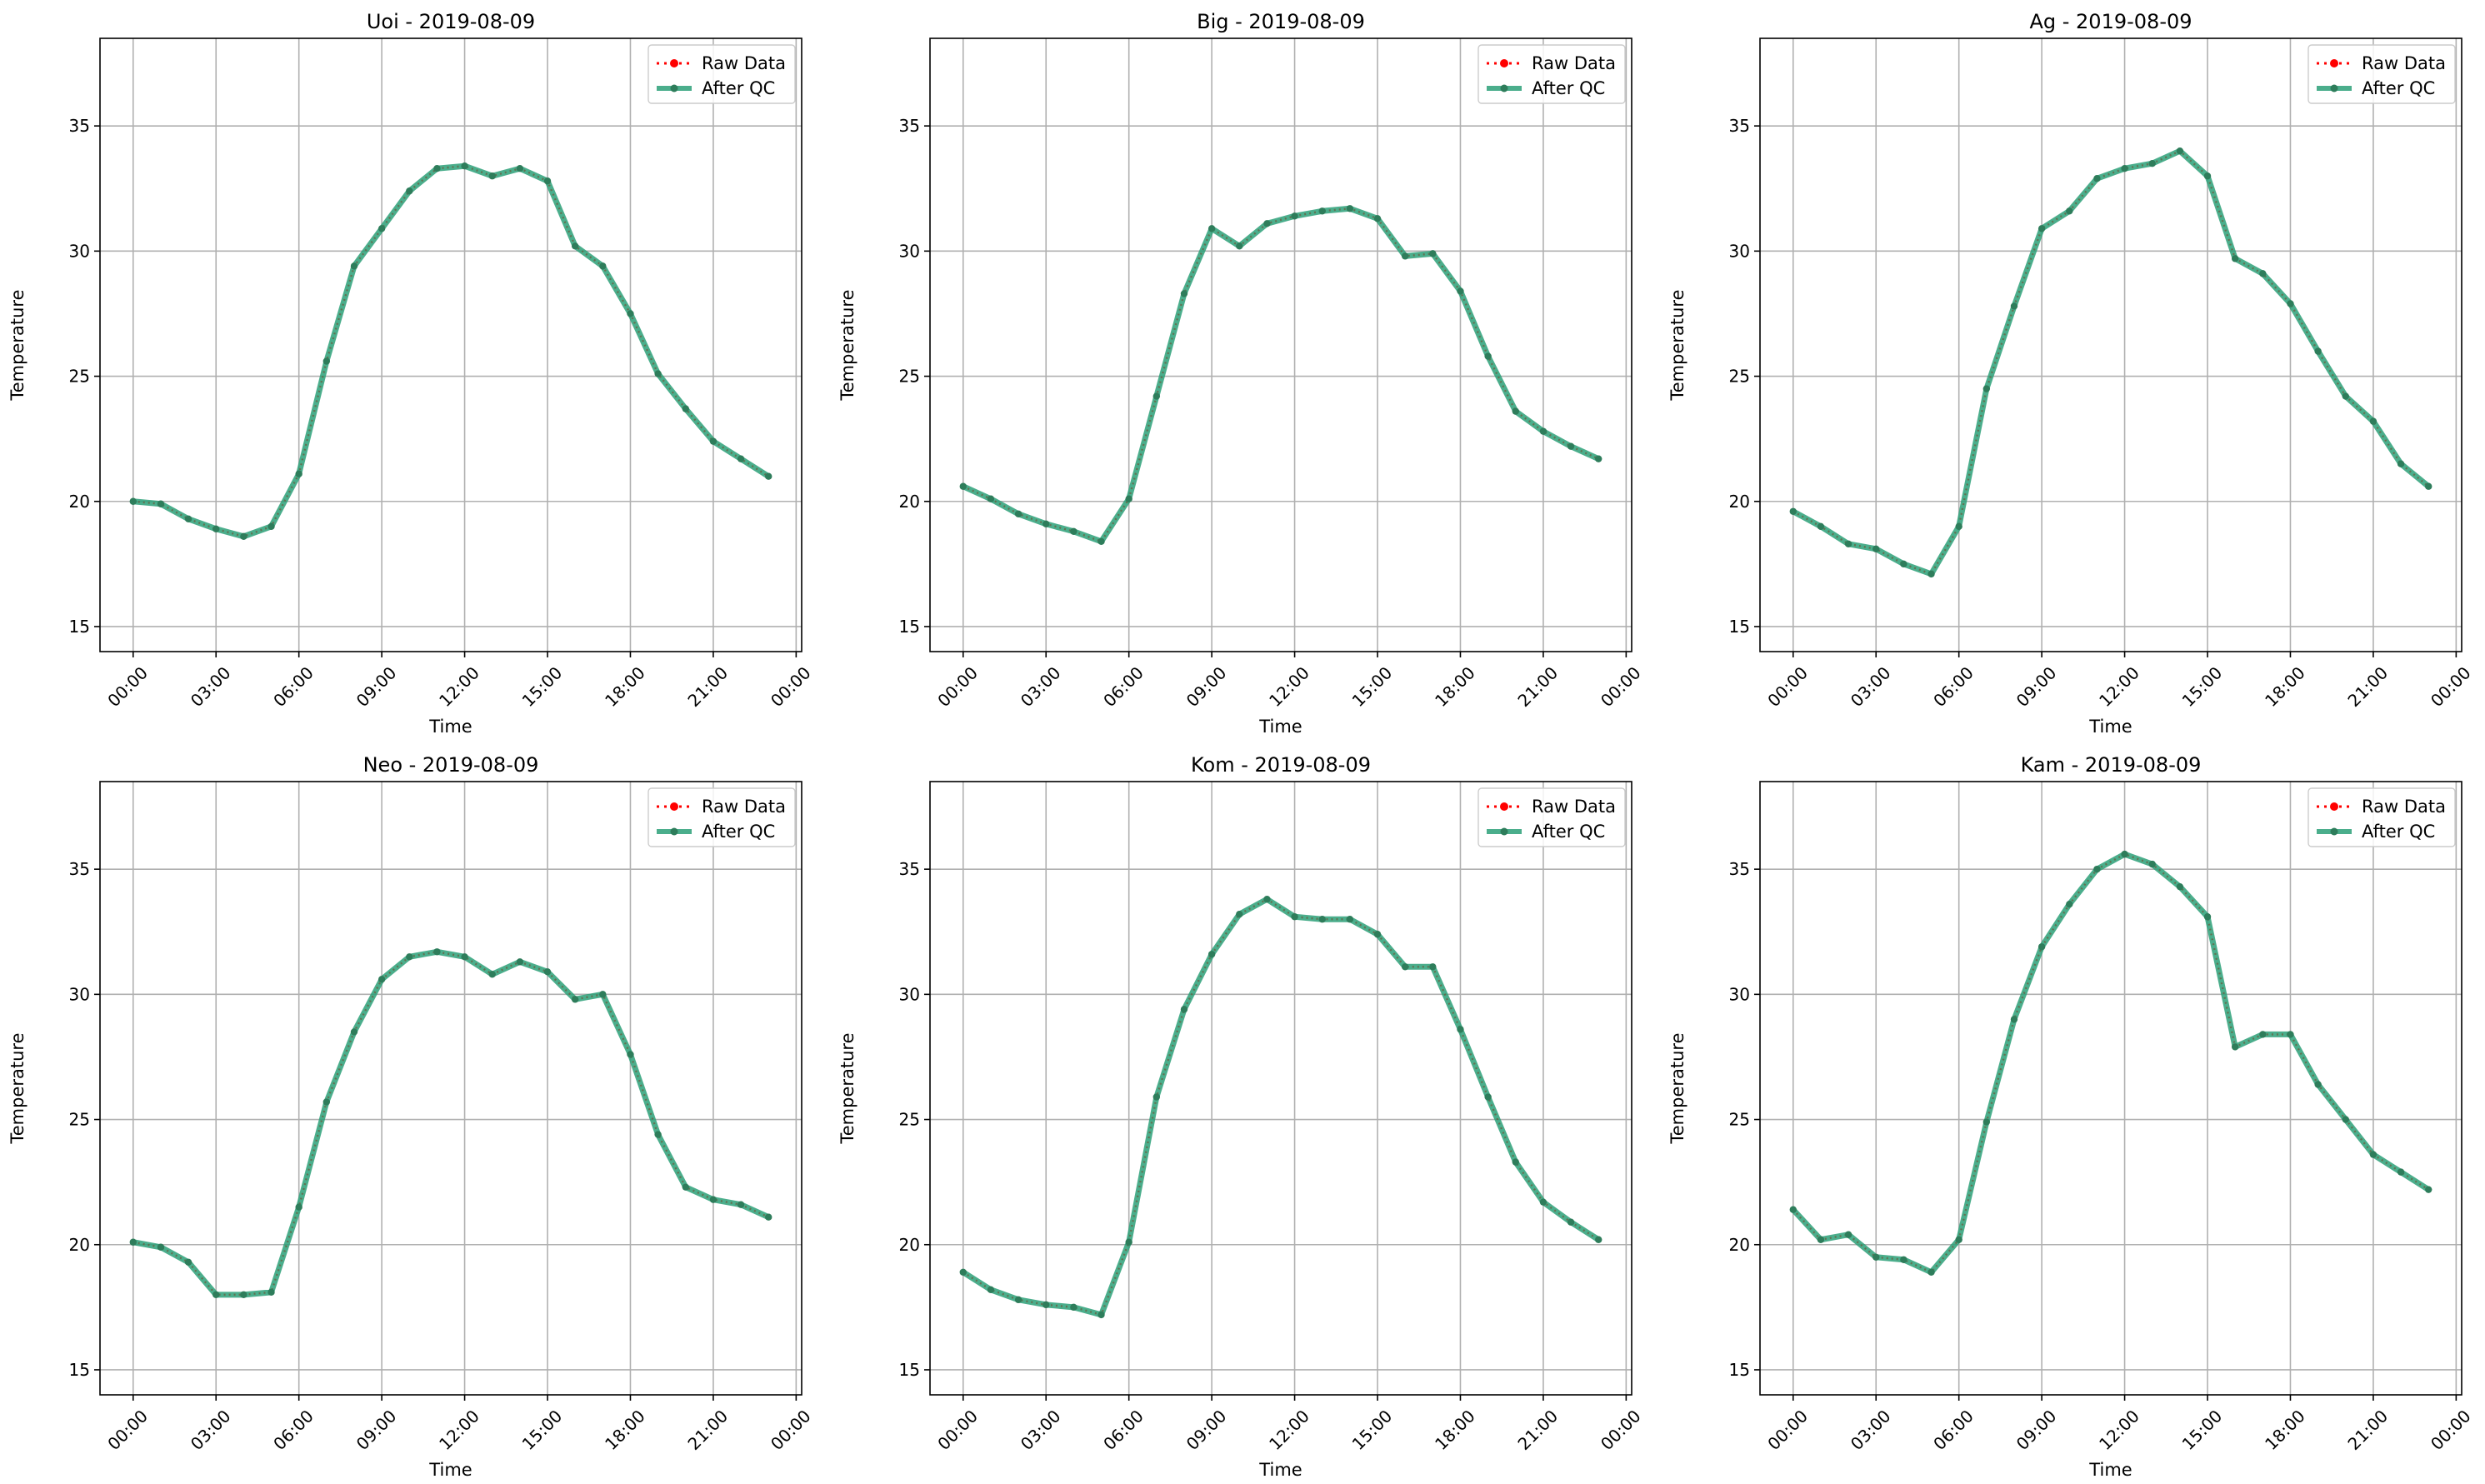  Describe the element at coordinates (2202, 687) in the screenshot. I see `x-tick-label: 15:00` at that location.